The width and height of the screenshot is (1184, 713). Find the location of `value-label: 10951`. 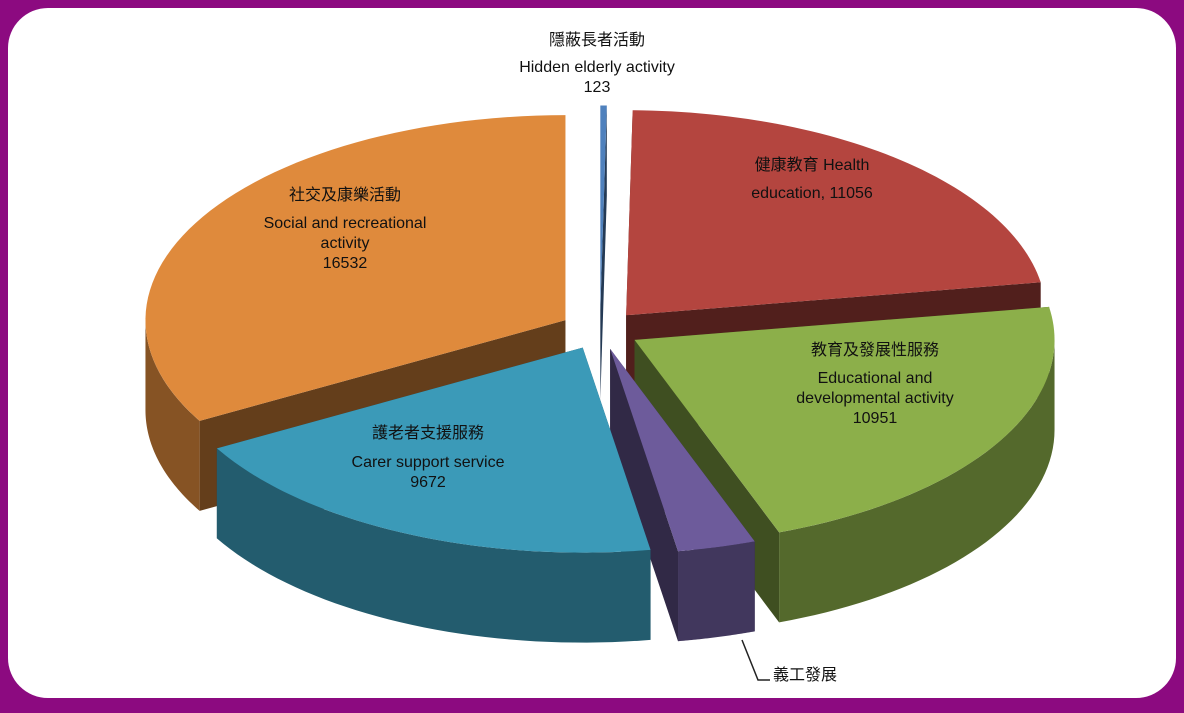

value-label: 10951 is located at coordinates (875, 418).